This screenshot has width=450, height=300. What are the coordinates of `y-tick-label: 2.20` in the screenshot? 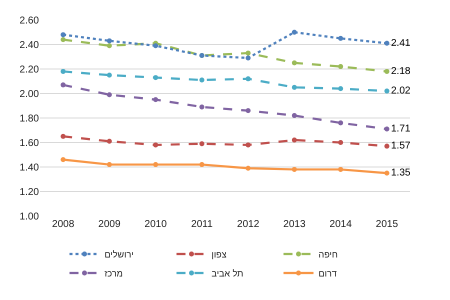 It's located at (30, 70).